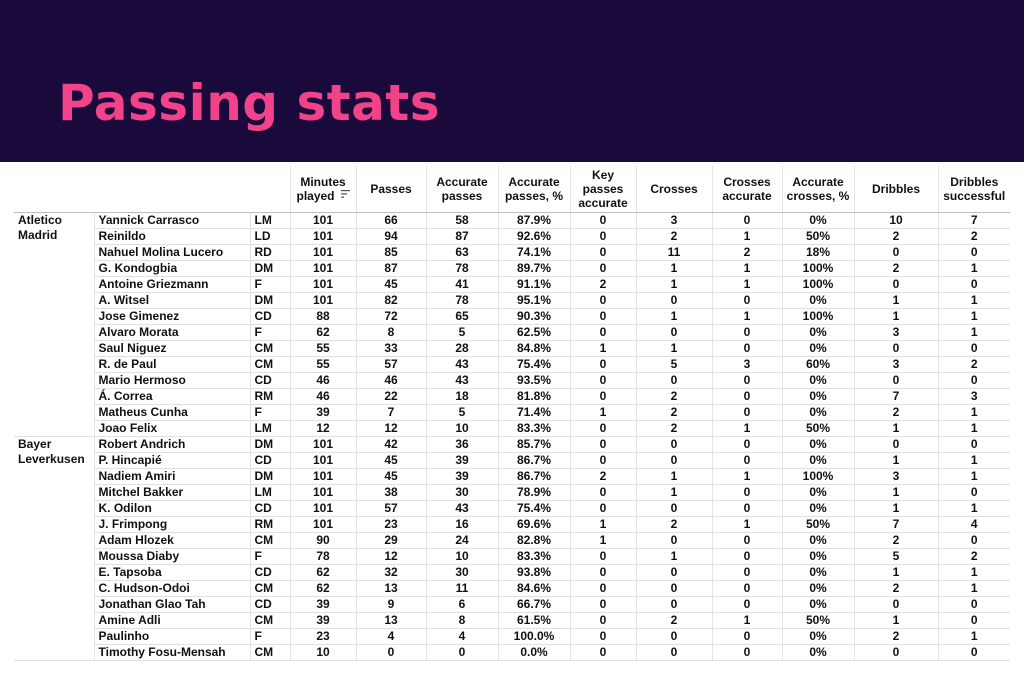 The height and width of the screenshot is (683, 1024). I want to click on stat-cell: 36, so click(461, 444).